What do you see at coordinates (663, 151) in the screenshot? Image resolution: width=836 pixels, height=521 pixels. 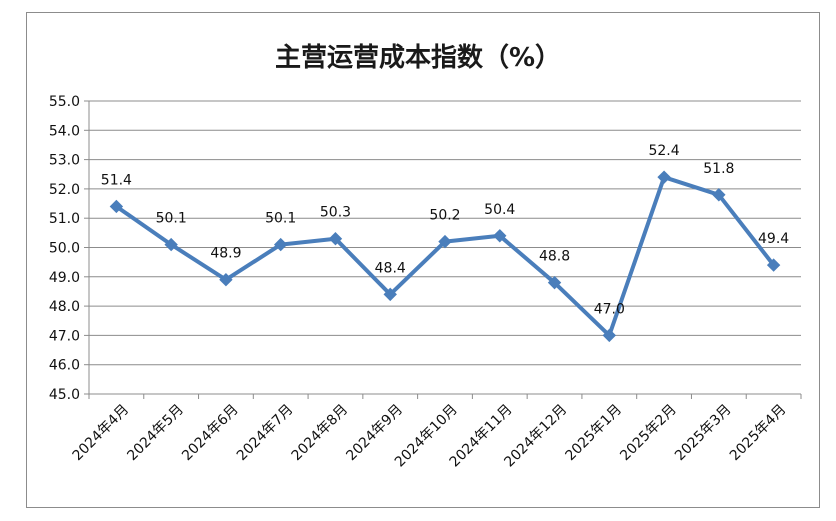 I see `data-label: 52.4` at bounding box center [663, 151].